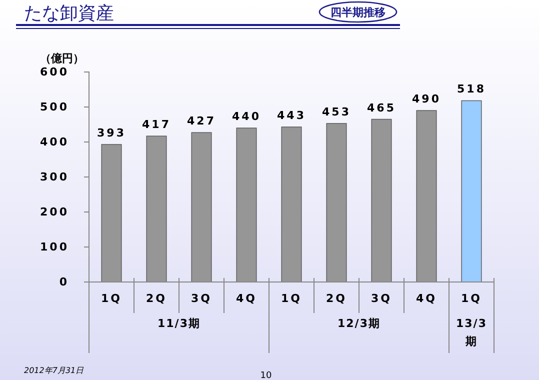 The height and width of the screenshot is (380, 539). I want to click on text: 13/3期, so click(471, 332).